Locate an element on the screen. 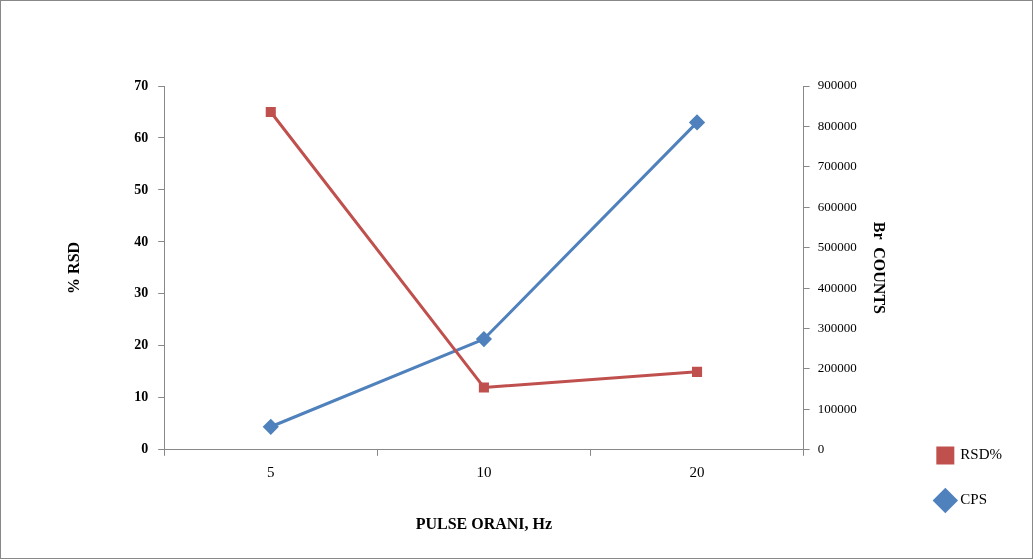  legend-label: RSD% is located at coordinates (981, 454).